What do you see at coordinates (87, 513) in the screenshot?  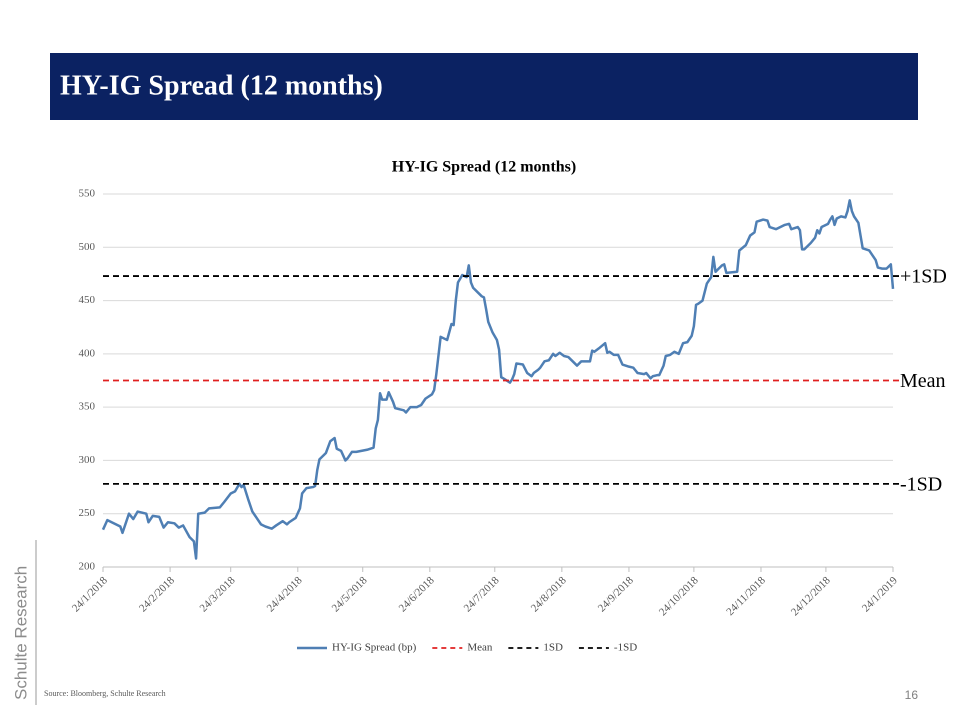 I see `y-tick-label: 250` at bounding box center [87, 513].